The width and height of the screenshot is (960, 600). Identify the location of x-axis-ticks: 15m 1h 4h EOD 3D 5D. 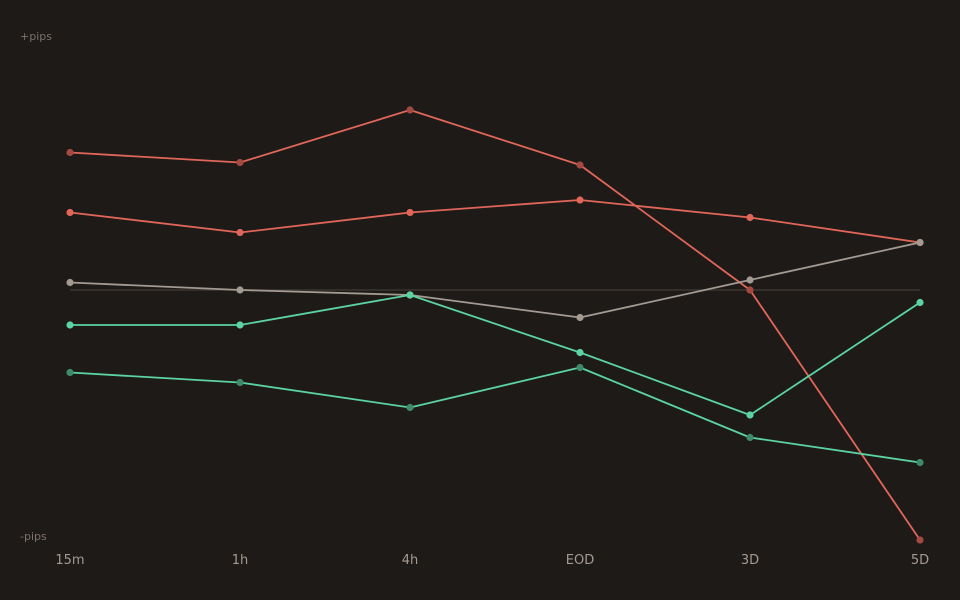
(492, 560).